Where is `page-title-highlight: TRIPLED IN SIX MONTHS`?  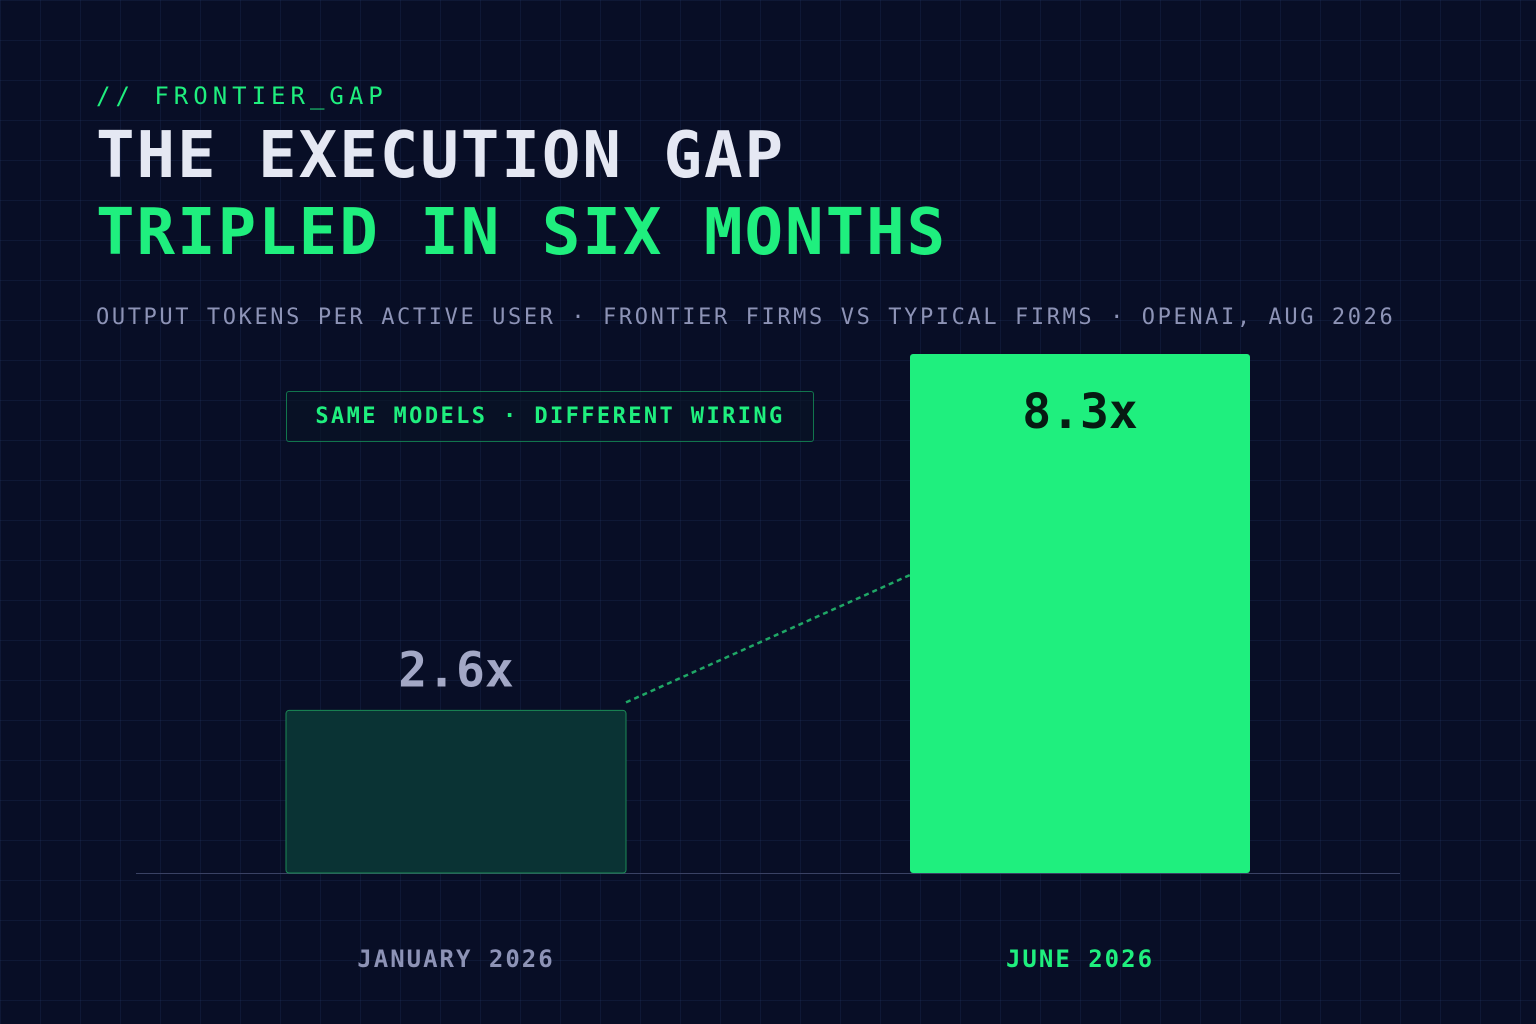
page-title-highlight: TRIPLED IN SIX MONTHS is located at coordinates (522, 233).